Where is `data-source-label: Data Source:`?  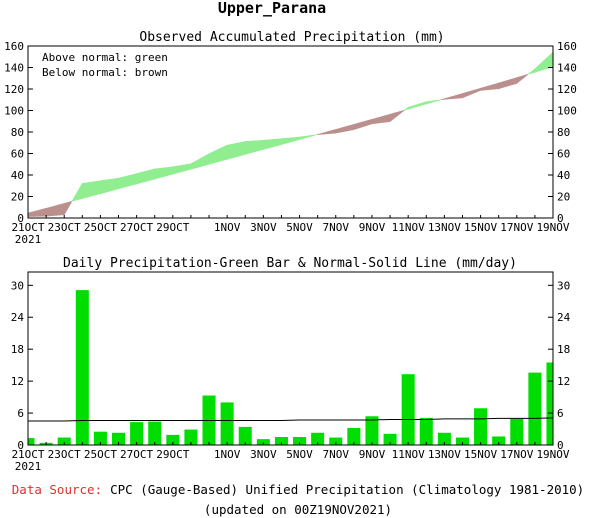 data-source-label: Data Source: is located at coordinates (57, 489).